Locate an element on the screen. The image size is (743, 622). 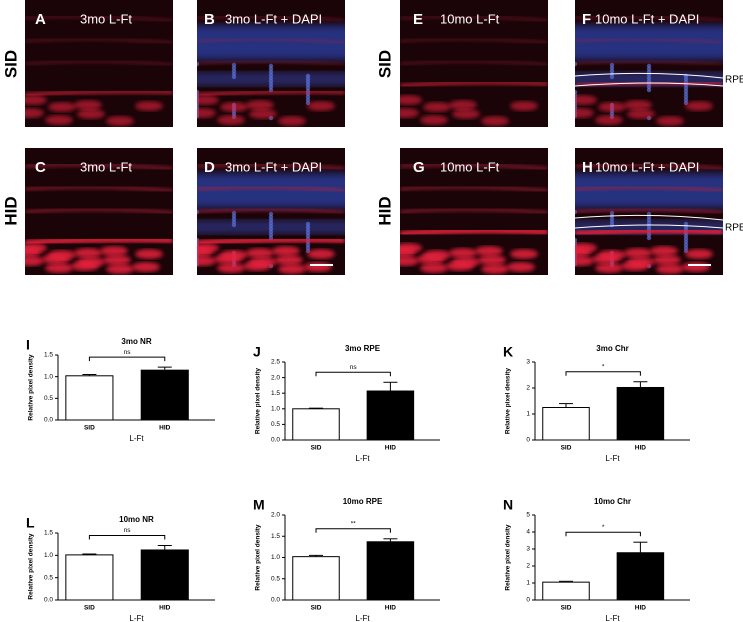
y-axis-label: Relative pixel density is located at coordinates (258, 401).